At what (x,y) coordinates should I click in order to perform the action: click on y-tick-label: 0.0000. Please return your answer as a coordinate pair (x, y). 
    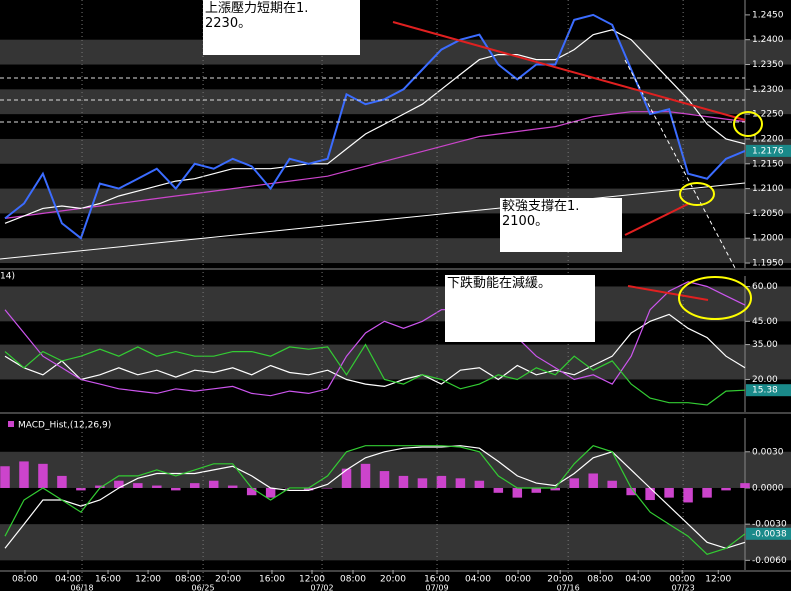
    Looking at the image, I should click on (768, 488).